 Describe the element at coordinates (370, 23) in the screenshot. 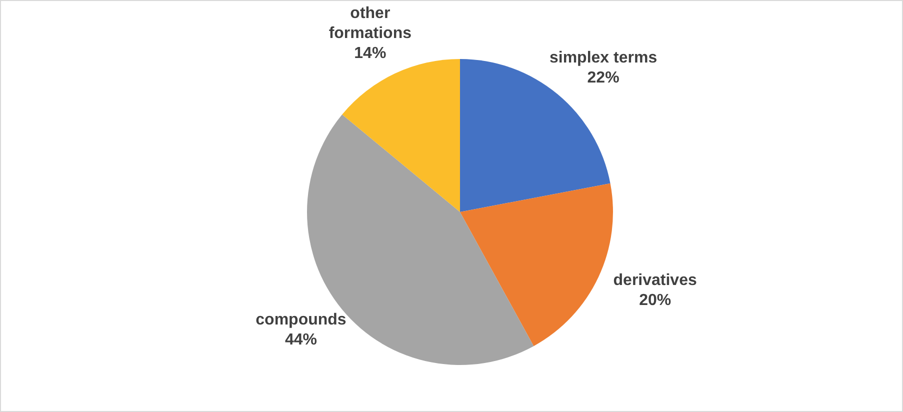

I see `slice-label: other formations` at that location.